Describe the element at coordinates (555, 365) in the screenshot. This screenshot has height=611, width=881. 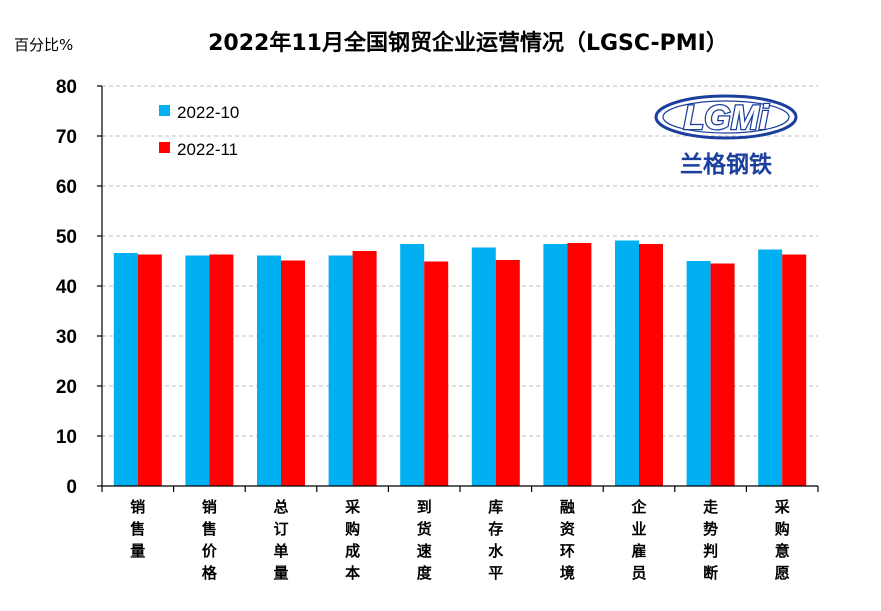
I see `bar-2022-10-融资环境` at that location.